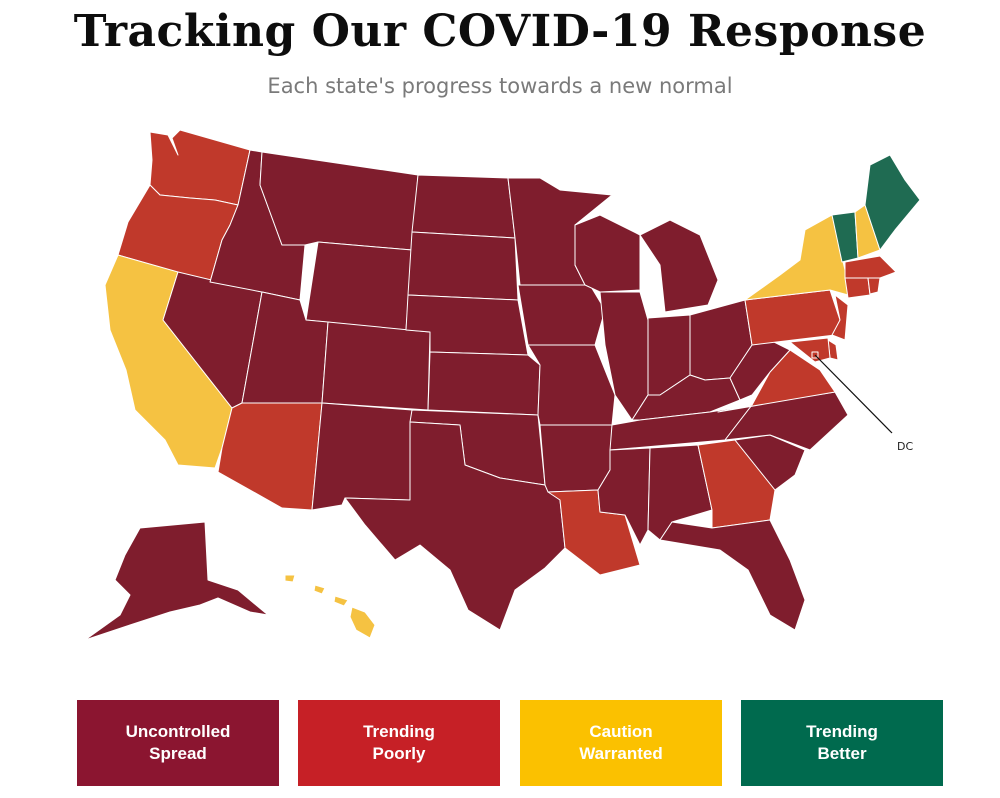 The image size is (1000, 798). What do you see at coordinates (857, 288) in the screenshot?
I see `state-CT` at bounding box center [857, 288].